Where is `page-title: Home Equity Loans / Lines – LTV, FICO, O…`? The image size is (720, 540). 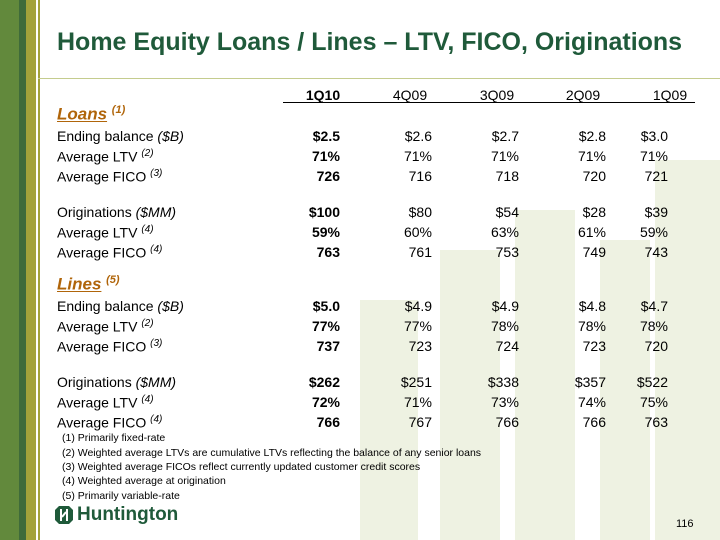 page-title: Home Equity Loans / Lines – LTV, FICO, O… is located at coordinates (370, 42).